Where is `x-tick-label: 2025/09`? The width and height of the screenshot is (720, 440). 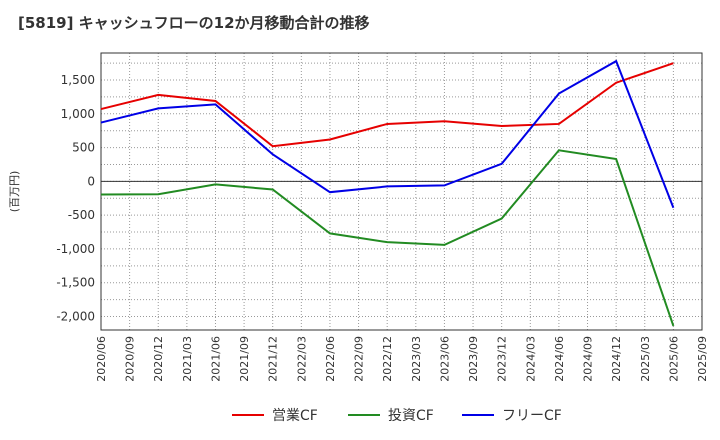
x-tick-label: 2025/09 is located at coordinates (702, 359).